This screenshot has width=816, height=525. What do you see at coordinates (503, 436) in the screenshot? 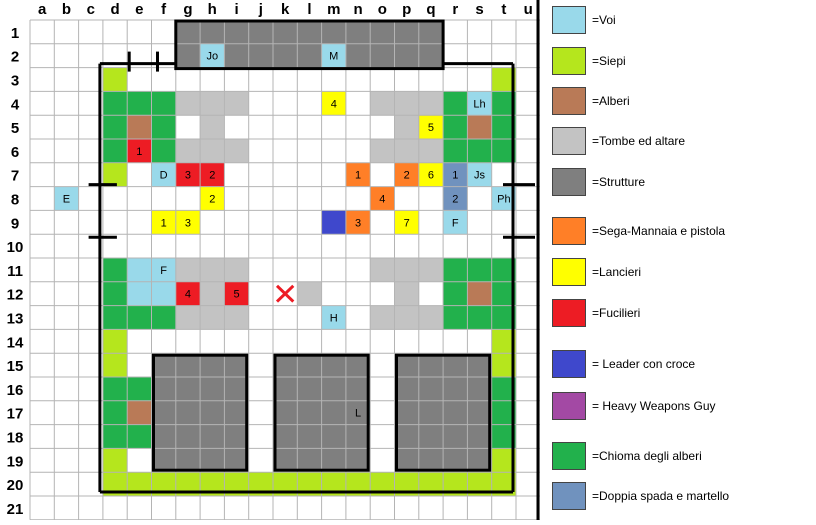
I see `cell-chioma-t18` at bounding box center [503, 436].